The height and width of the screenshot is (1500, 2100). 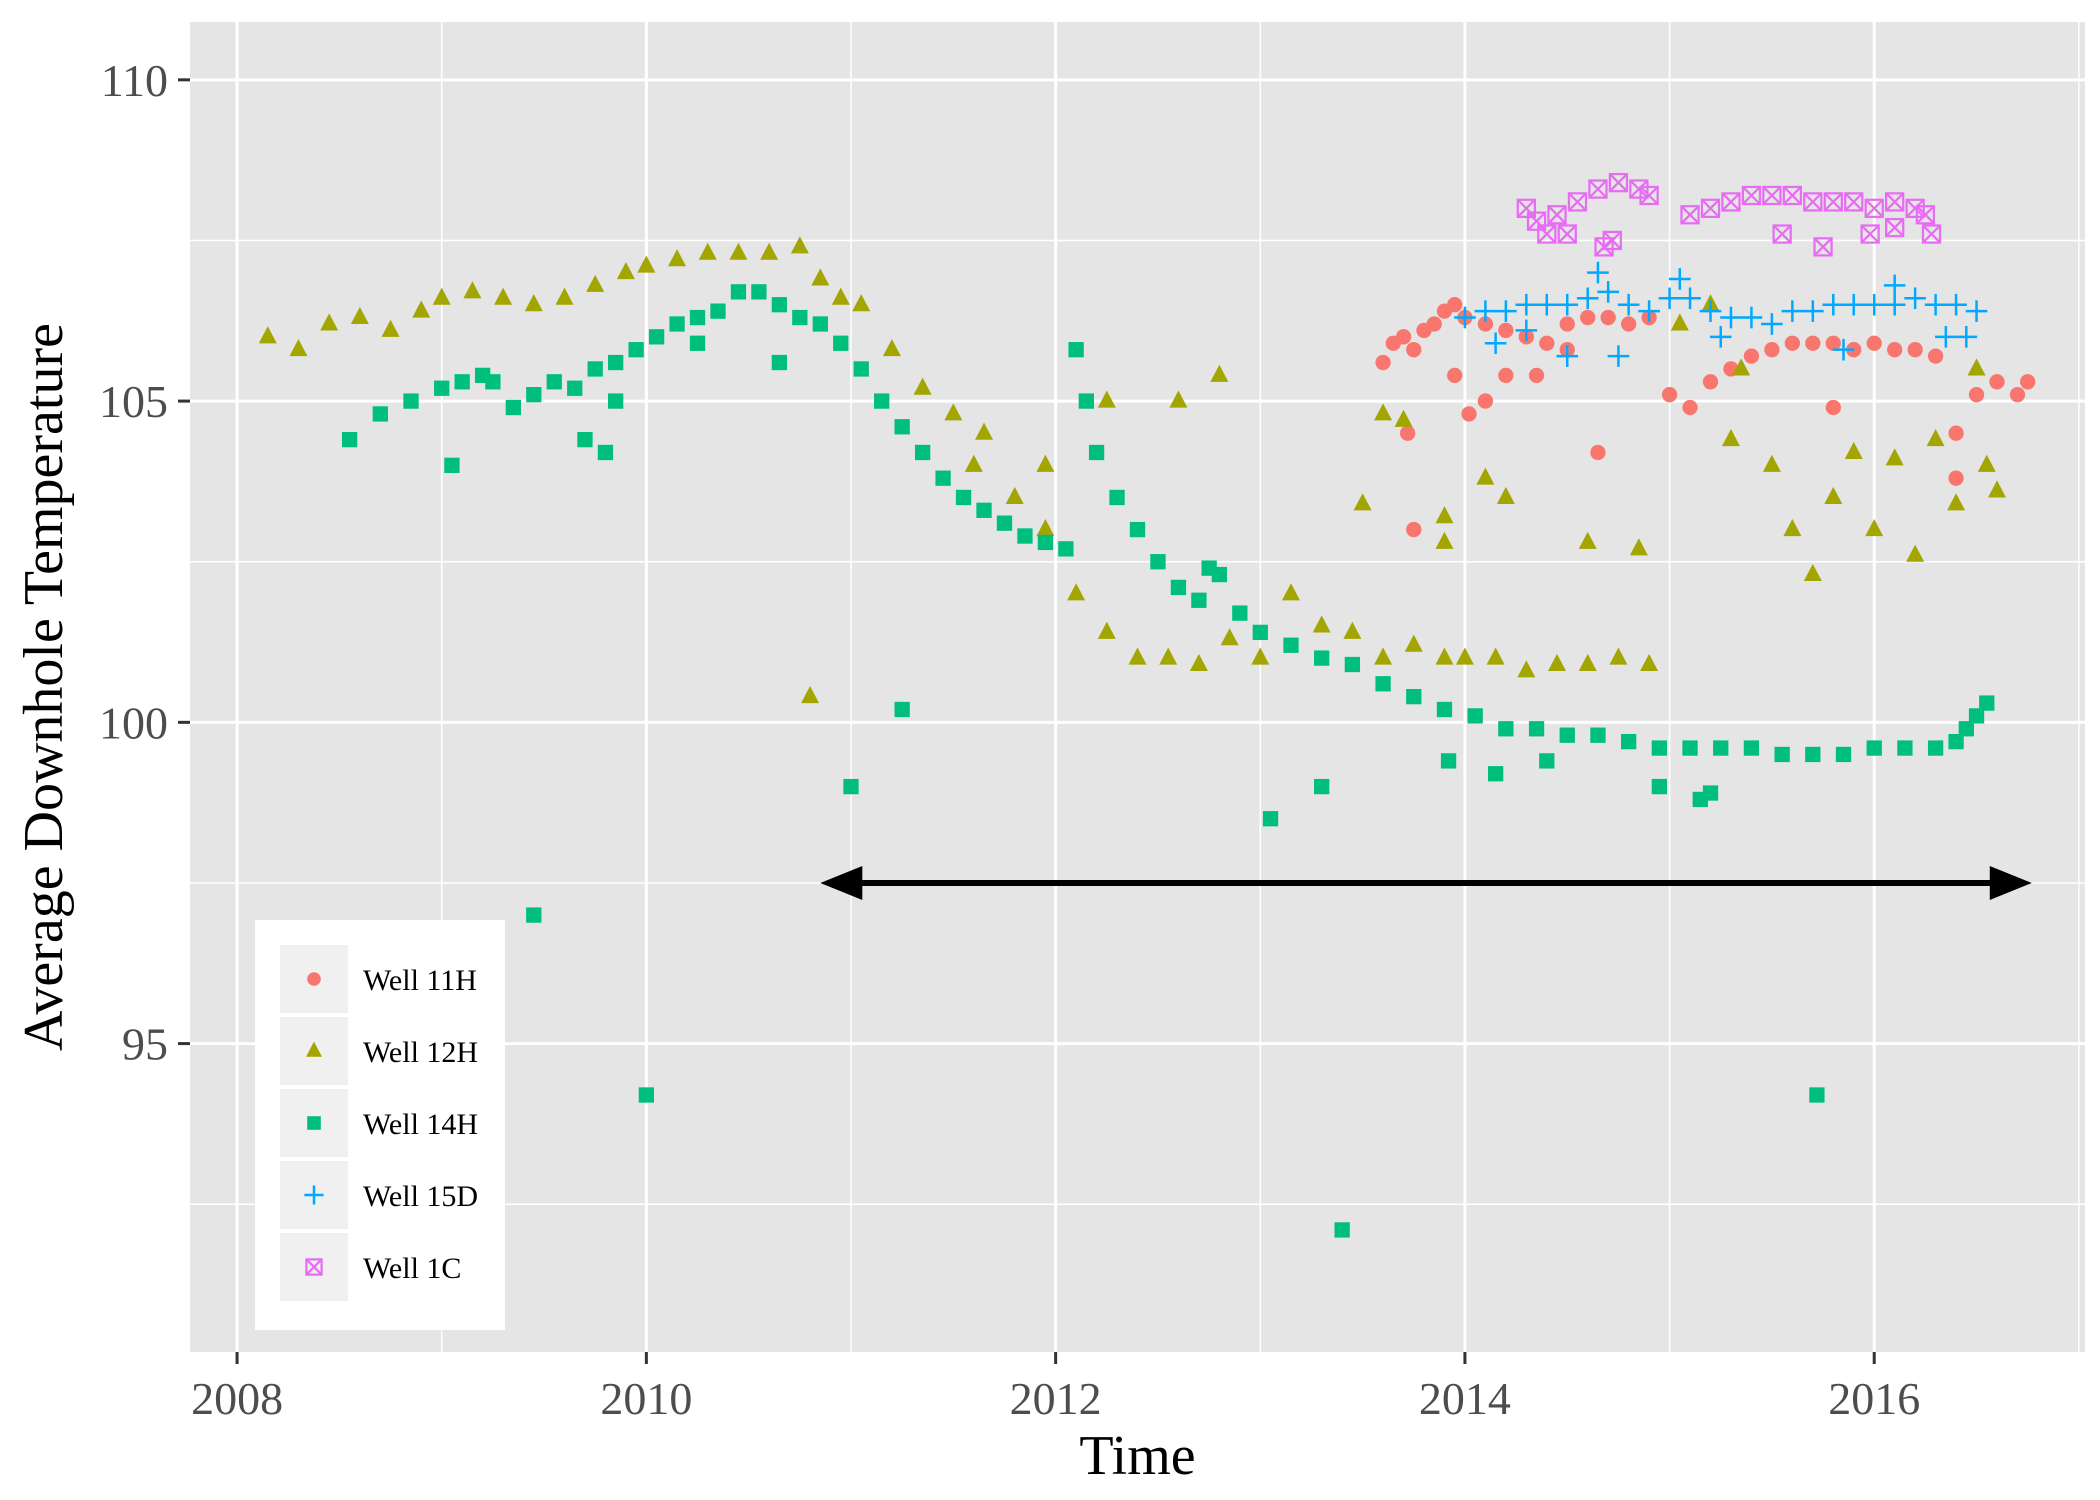 I want to click on legend: Well 11H Well 12H Well 14H Well 15D Well 1C, so click(x=380, y=1125).